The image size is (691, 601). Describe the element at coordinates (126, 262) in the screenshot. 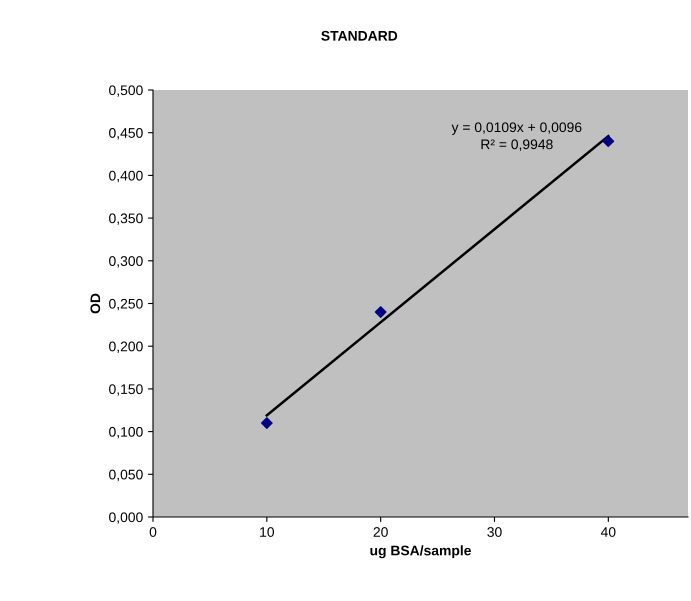

I see `y-tick-label: 0,300` at that location.